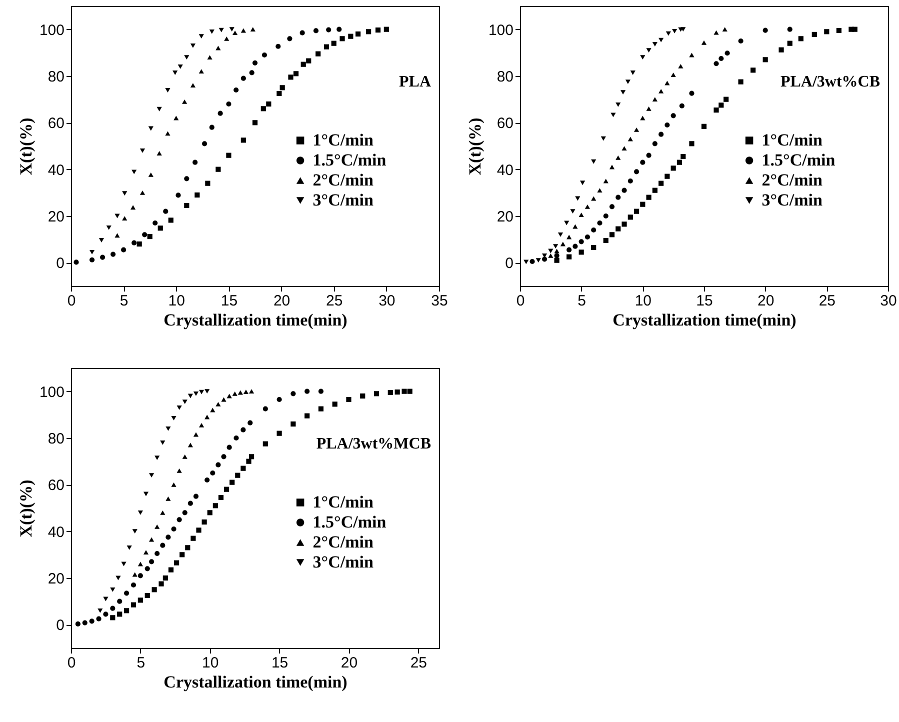 This screenshot has width=899, height=722. I want to click on y-tick-label: 40, so click(56, 170).